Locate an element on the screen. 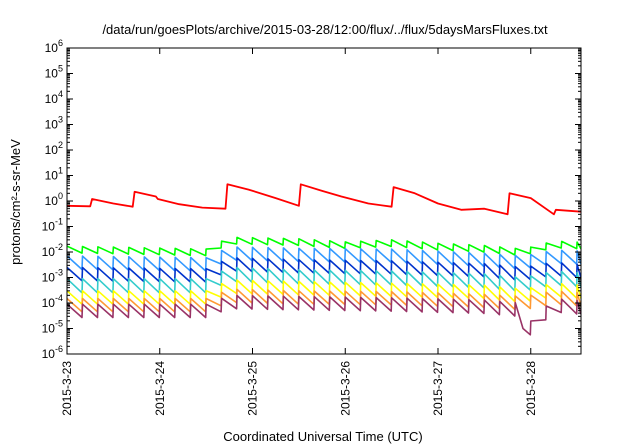  y-tick-label: 10¹ is located at coordinates (54, 174).